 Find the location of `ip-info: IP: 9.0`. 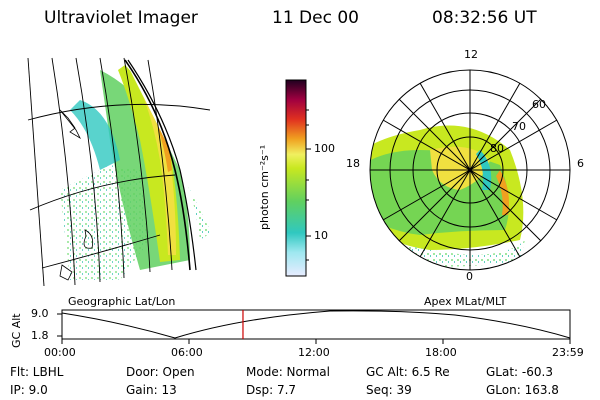

ip-info: IP: 9.0 is located at coordinates (29, 390).